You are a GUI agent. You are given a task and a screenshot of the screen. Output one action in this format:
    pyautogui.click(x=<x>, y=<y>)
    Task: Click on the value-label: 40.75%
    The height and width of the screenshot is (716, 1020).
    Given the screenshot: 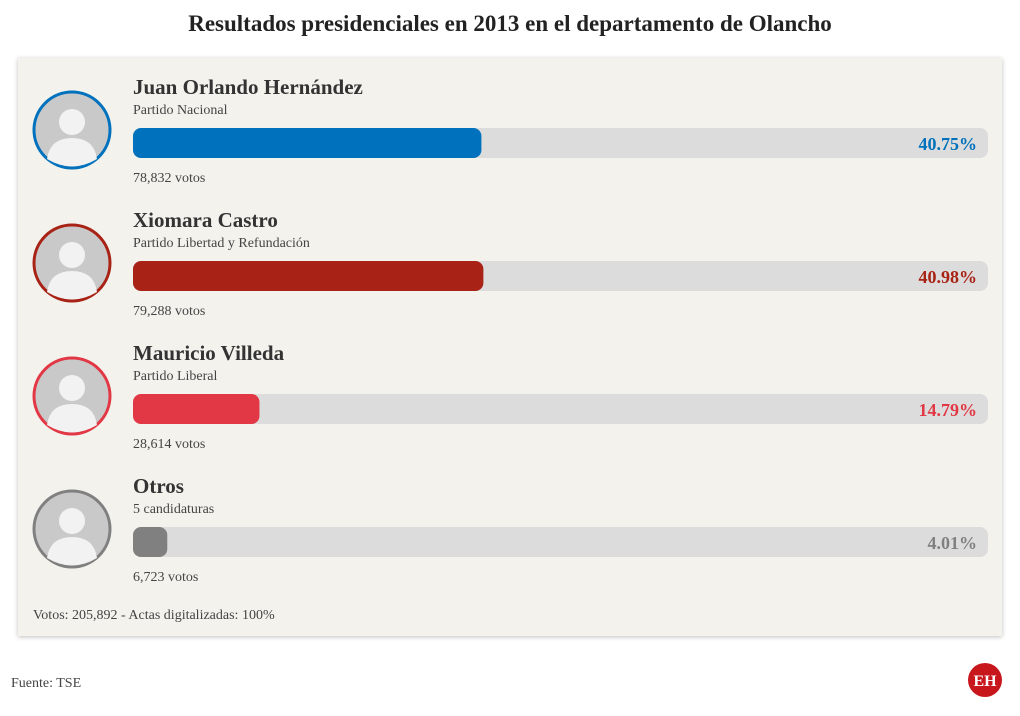 What is the action you would take?
    pyautogui.click(x=948, y=144)
    